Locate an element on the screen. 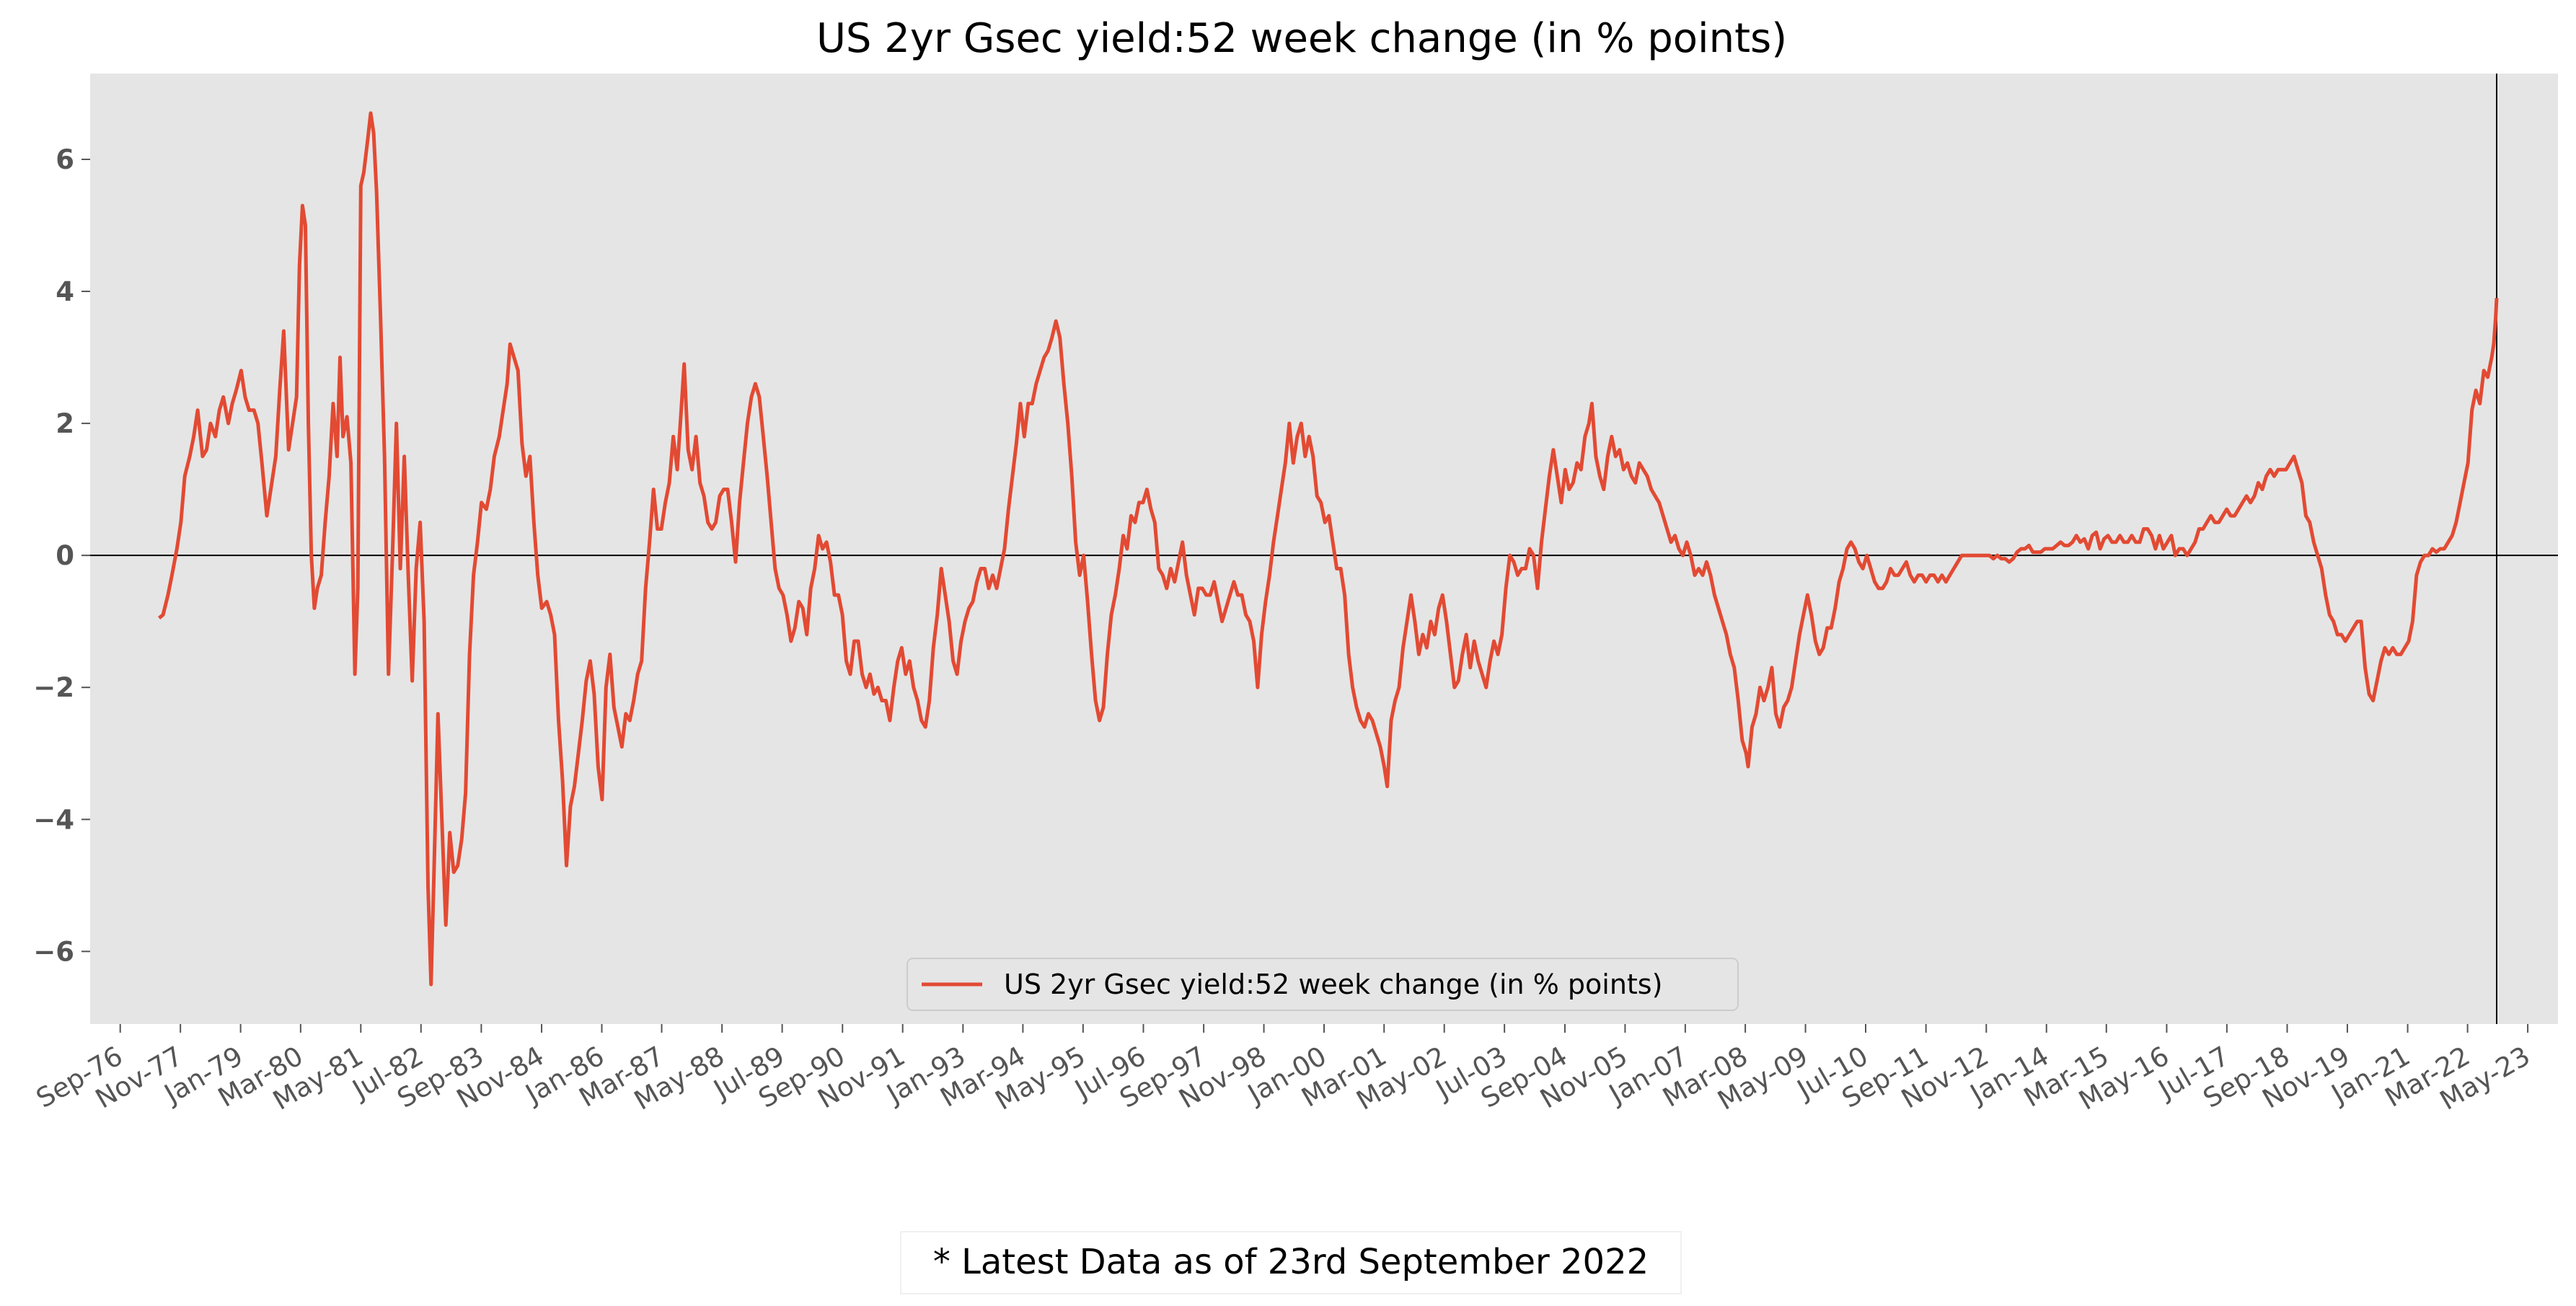 The image size is (2576, 1306). data-note-text: * Latest Data as of 23rd September 2022 is located at coordinates (1291, 1262).